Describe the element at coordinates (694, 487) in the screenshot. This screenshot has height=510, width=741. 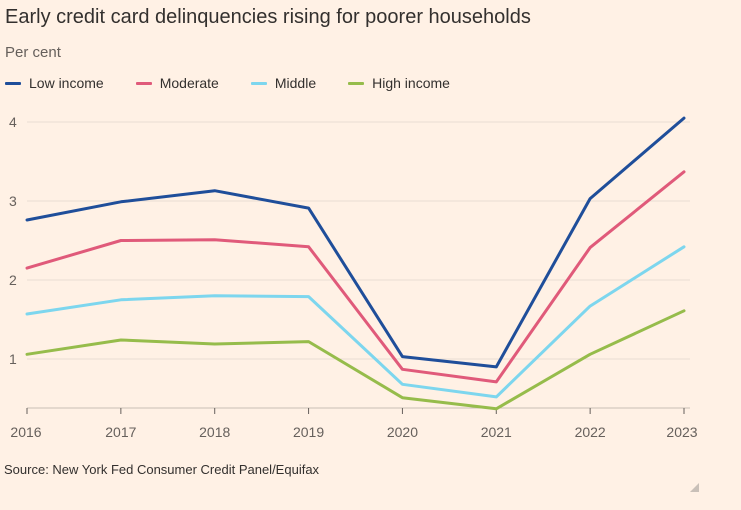
I see `resize-handle-icon` at that location.